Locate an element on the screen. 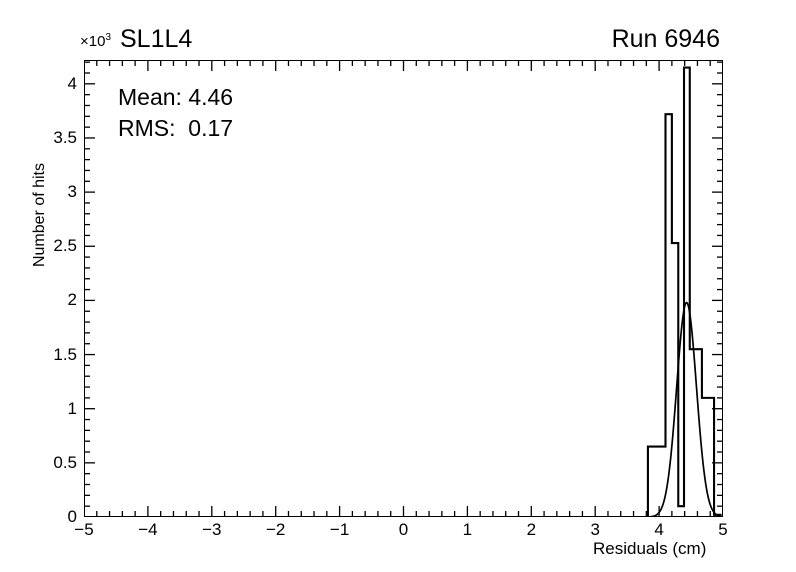 The width and height of the screenshot is (796, 572). y-tick-label: 2 is located at coordinates (72, 300).